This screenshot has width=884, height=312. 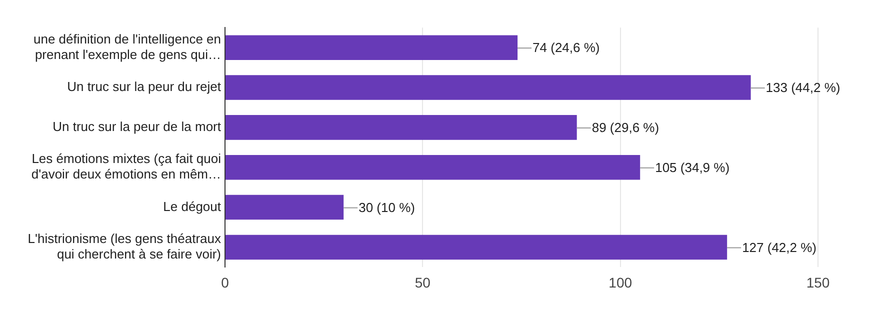 What do you see at coordinates (422, 282) in the screenshot?
I see `x-tick-label: 50` at bounding box center [422, 282].